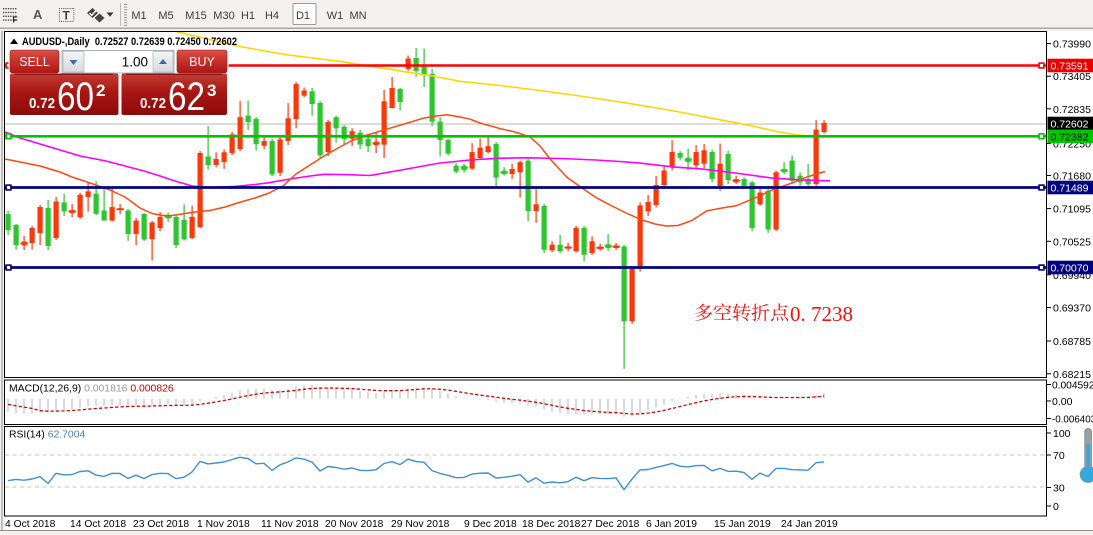 Image resolution: width=1093 pixels, height=535 pixels. Describe the element at coordinates (490, 524) in the screenshot. I see `svg-text: 9 Dec 2018` at that location.